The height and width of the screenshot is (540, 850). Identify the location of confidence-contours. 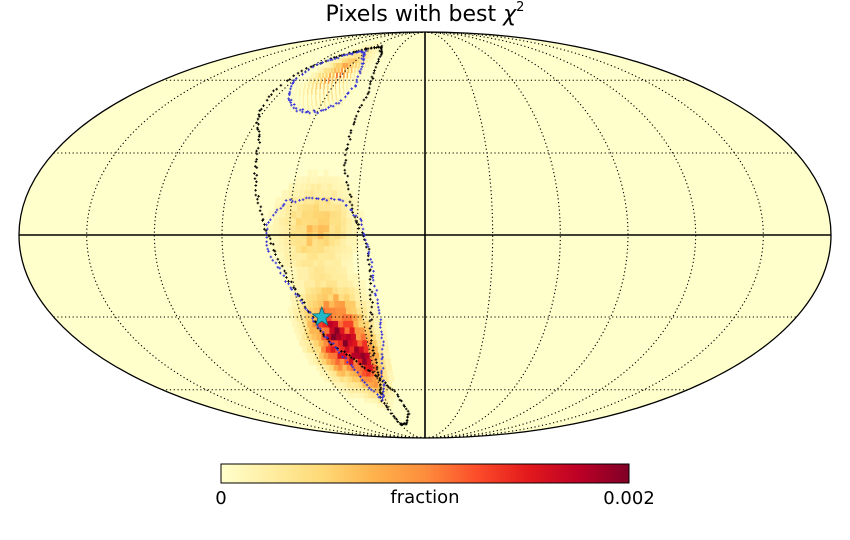
(332, 235).